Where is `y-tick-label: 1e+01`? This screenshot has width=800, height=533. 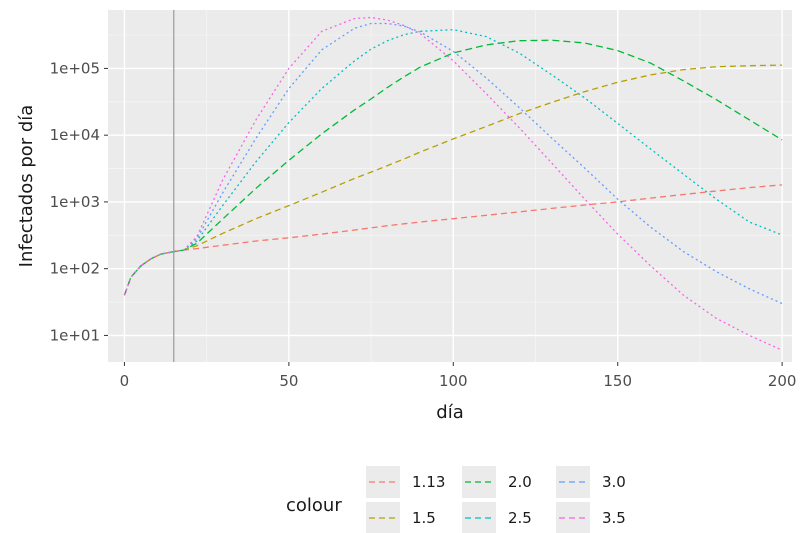
y-tick-label: 1e+01 is located at coordinates (75, 335).